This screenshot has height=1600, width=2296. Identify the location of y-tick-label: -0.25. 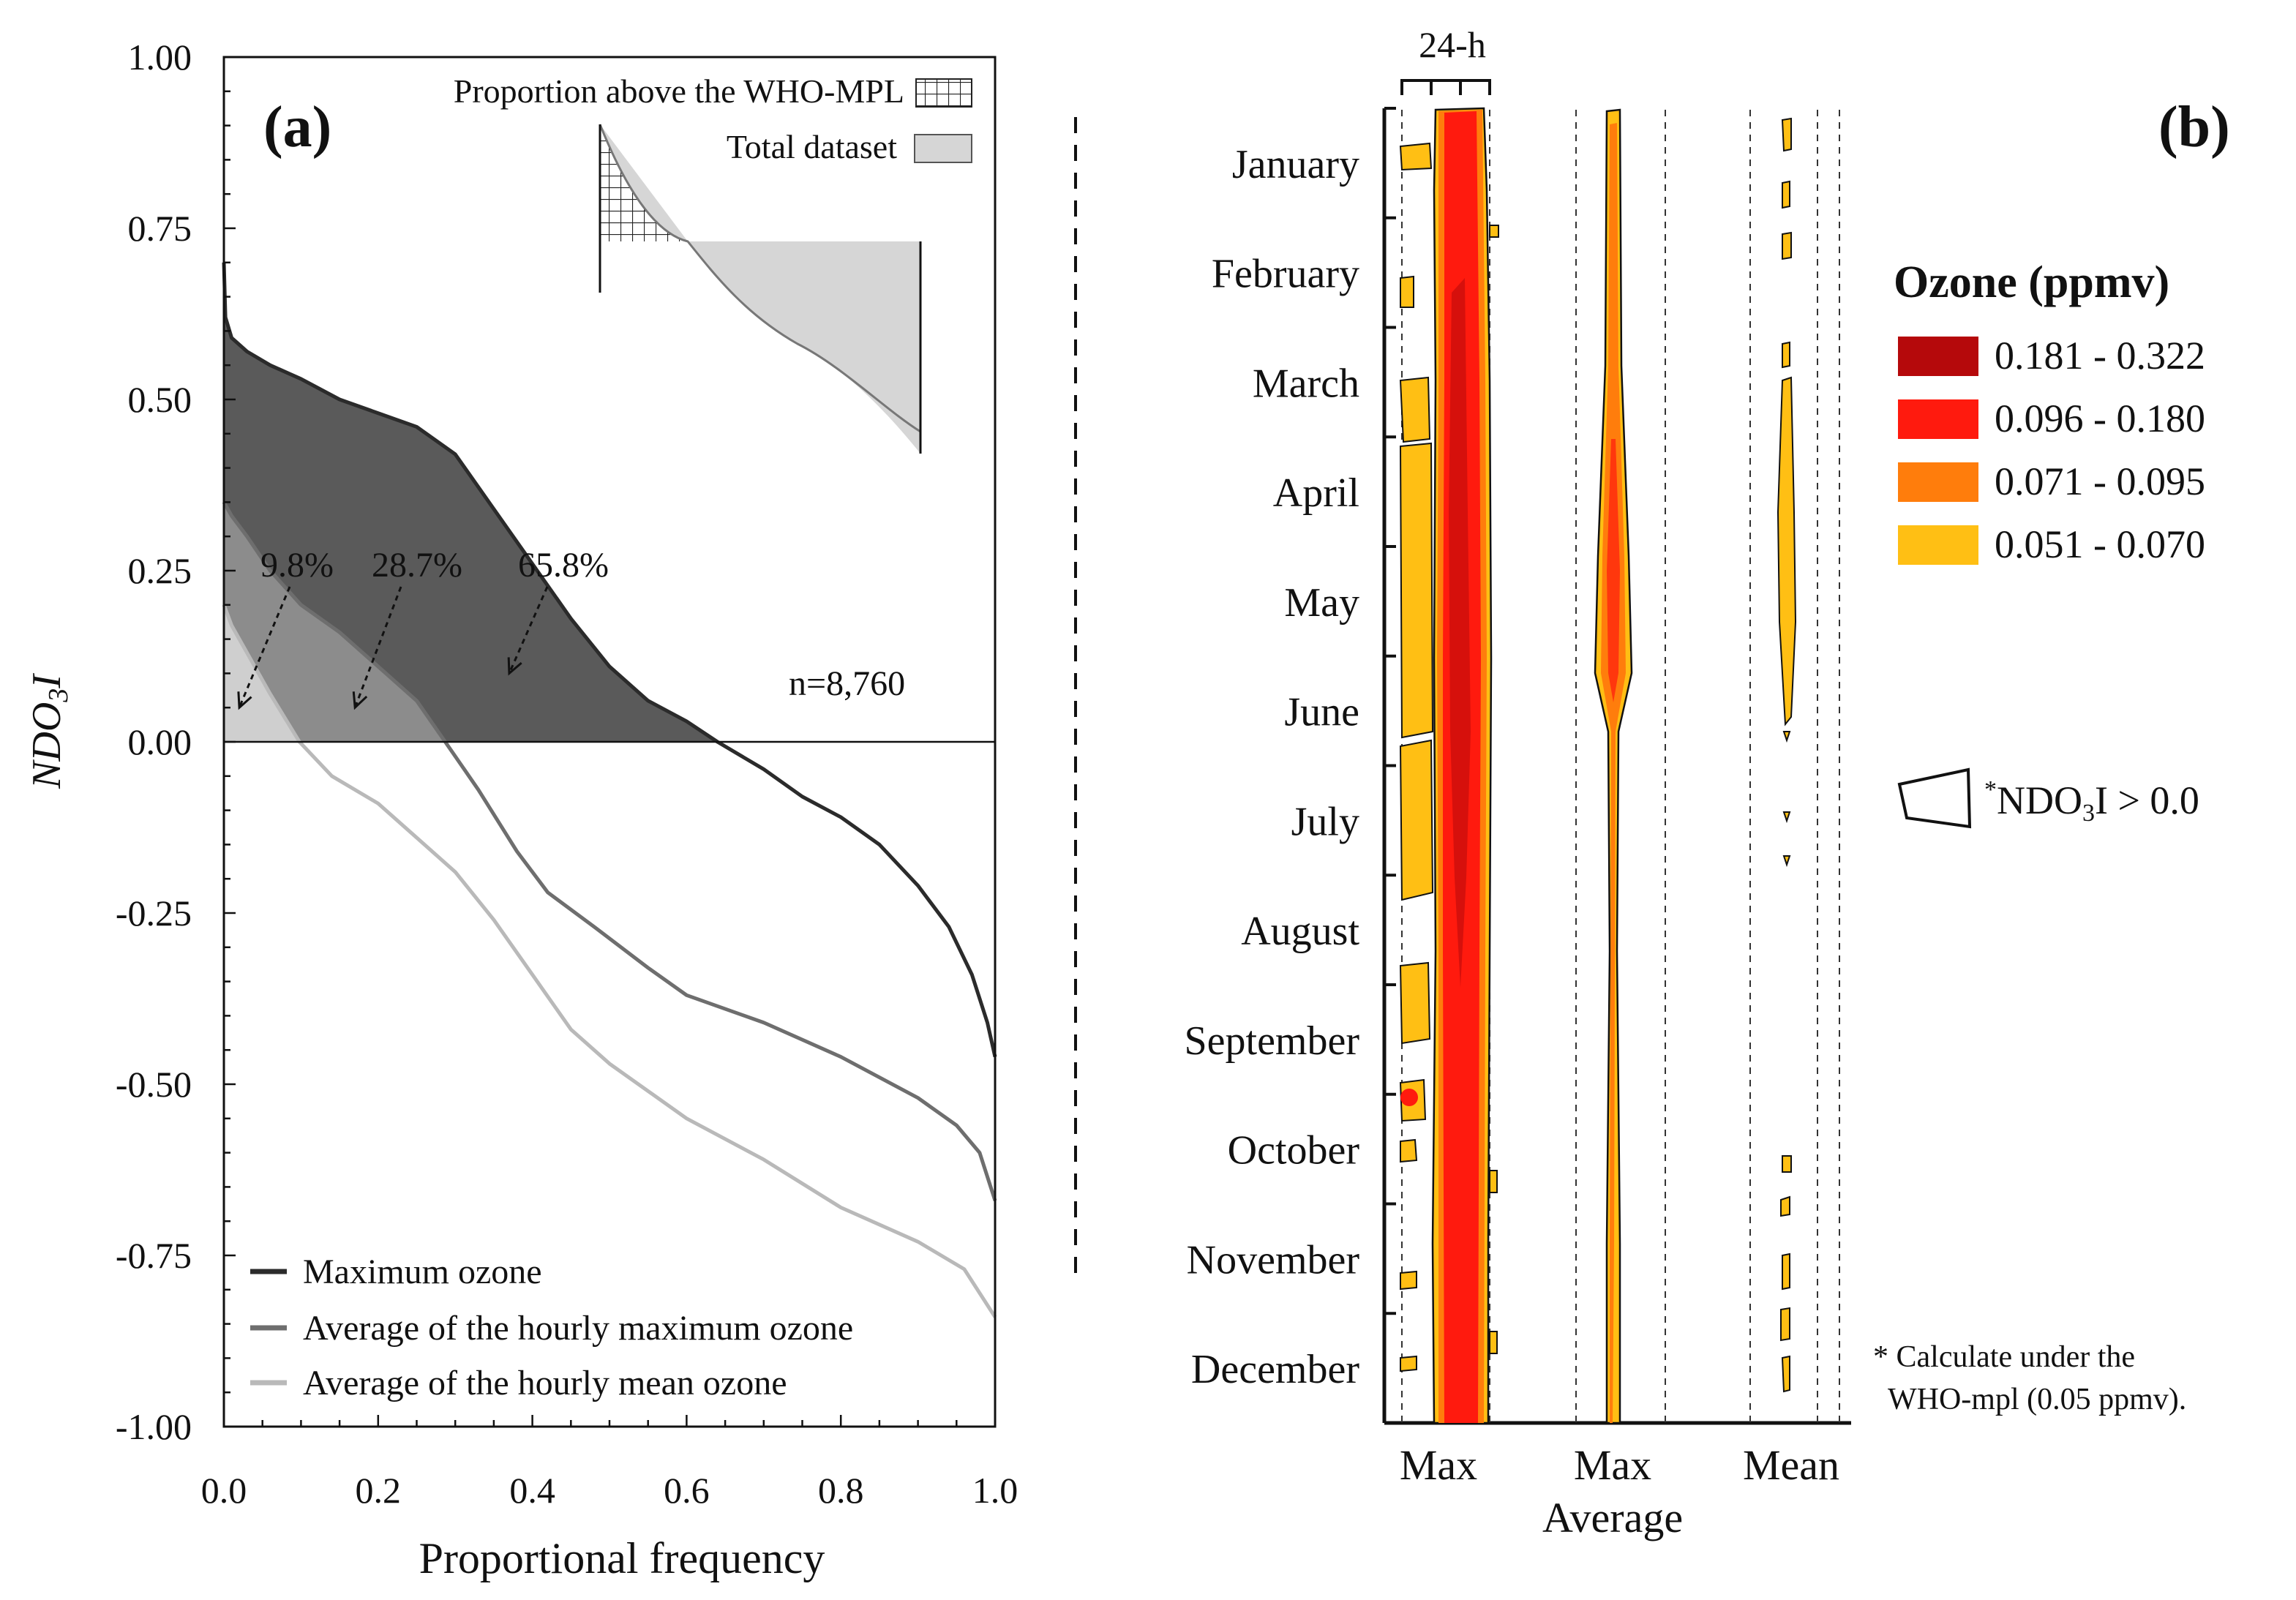
(154, 914).